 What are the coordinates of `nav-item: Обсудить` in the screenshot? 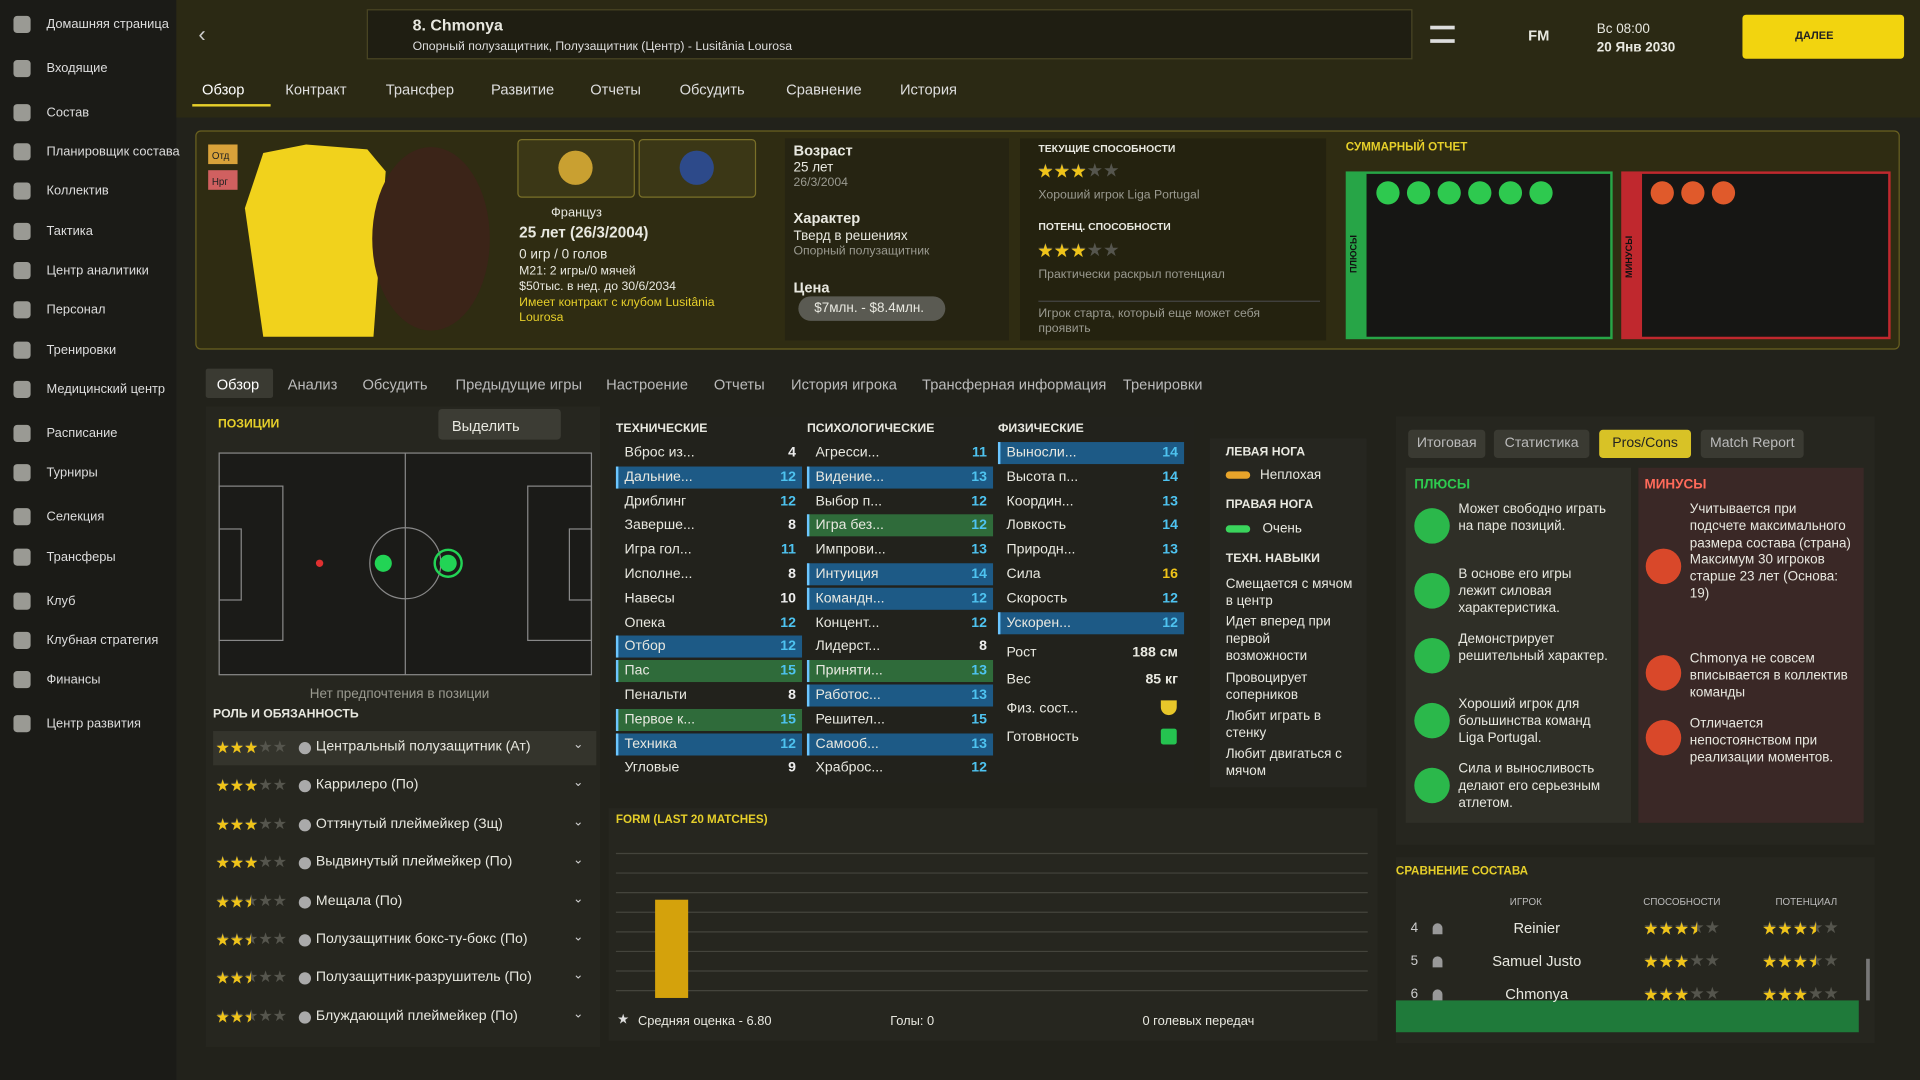 It's located at (712, 89).